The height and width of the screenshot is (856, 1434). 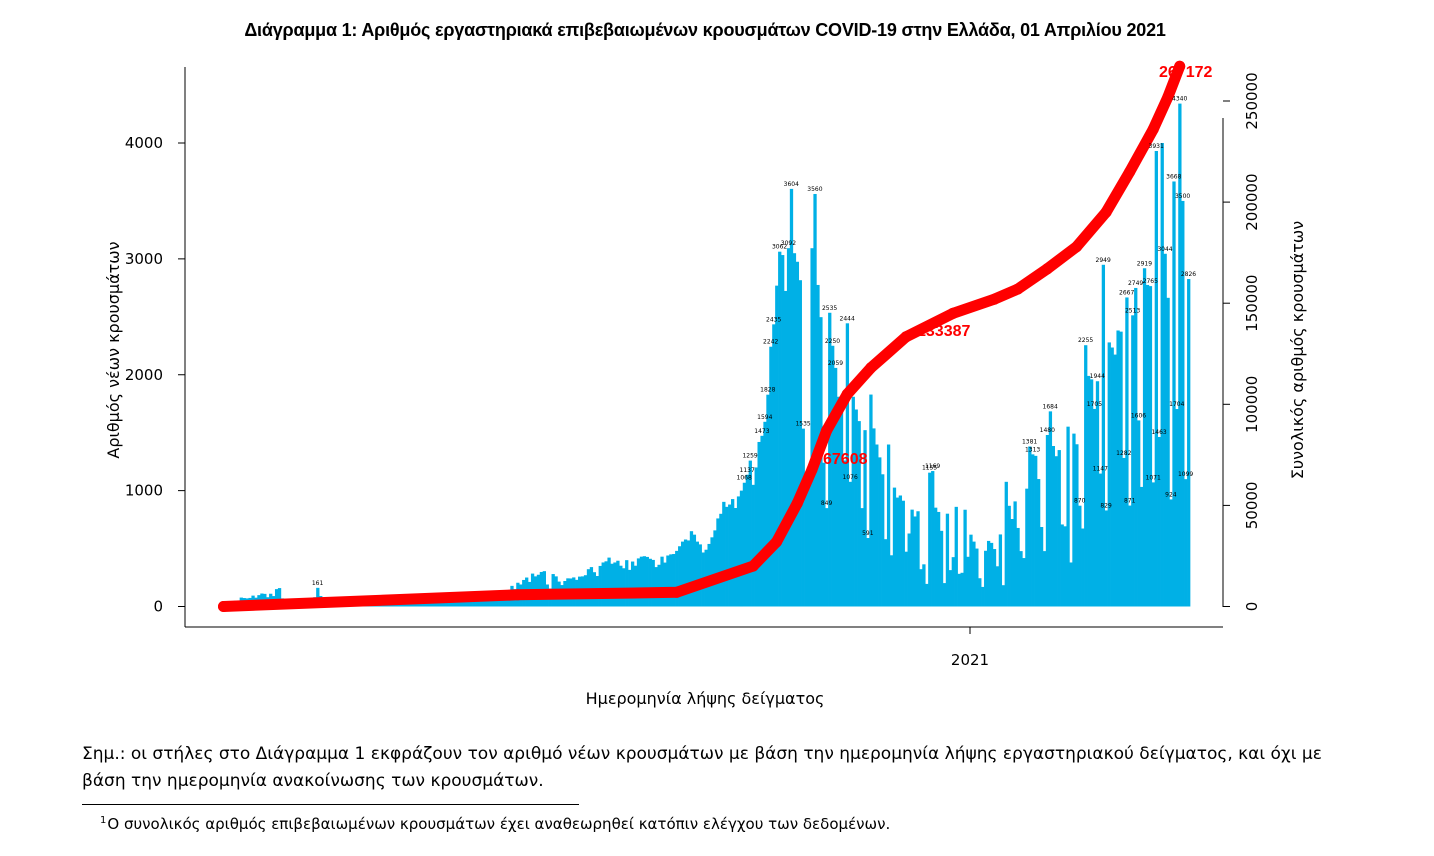 I want to click on bar-data-label: 1606, so click(x=1138, y=415).